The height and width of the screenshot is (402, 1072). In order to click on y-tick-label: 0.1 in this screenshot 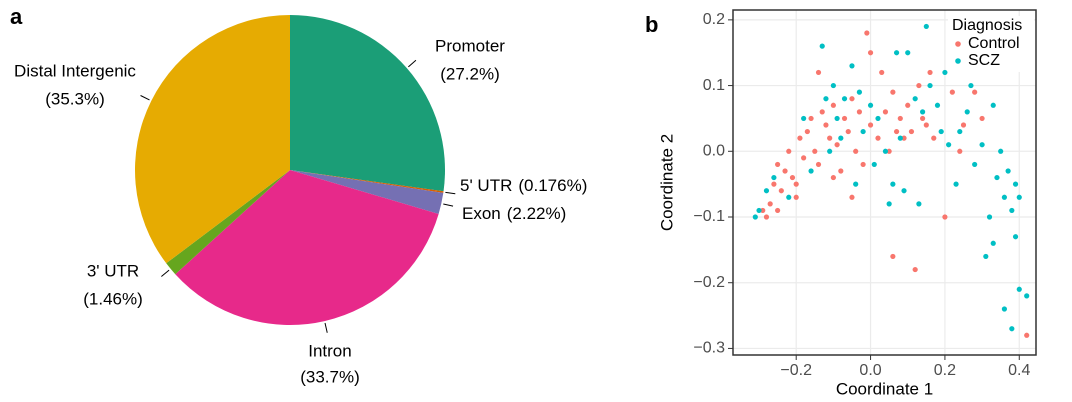, I will do `click(714, 85)`.